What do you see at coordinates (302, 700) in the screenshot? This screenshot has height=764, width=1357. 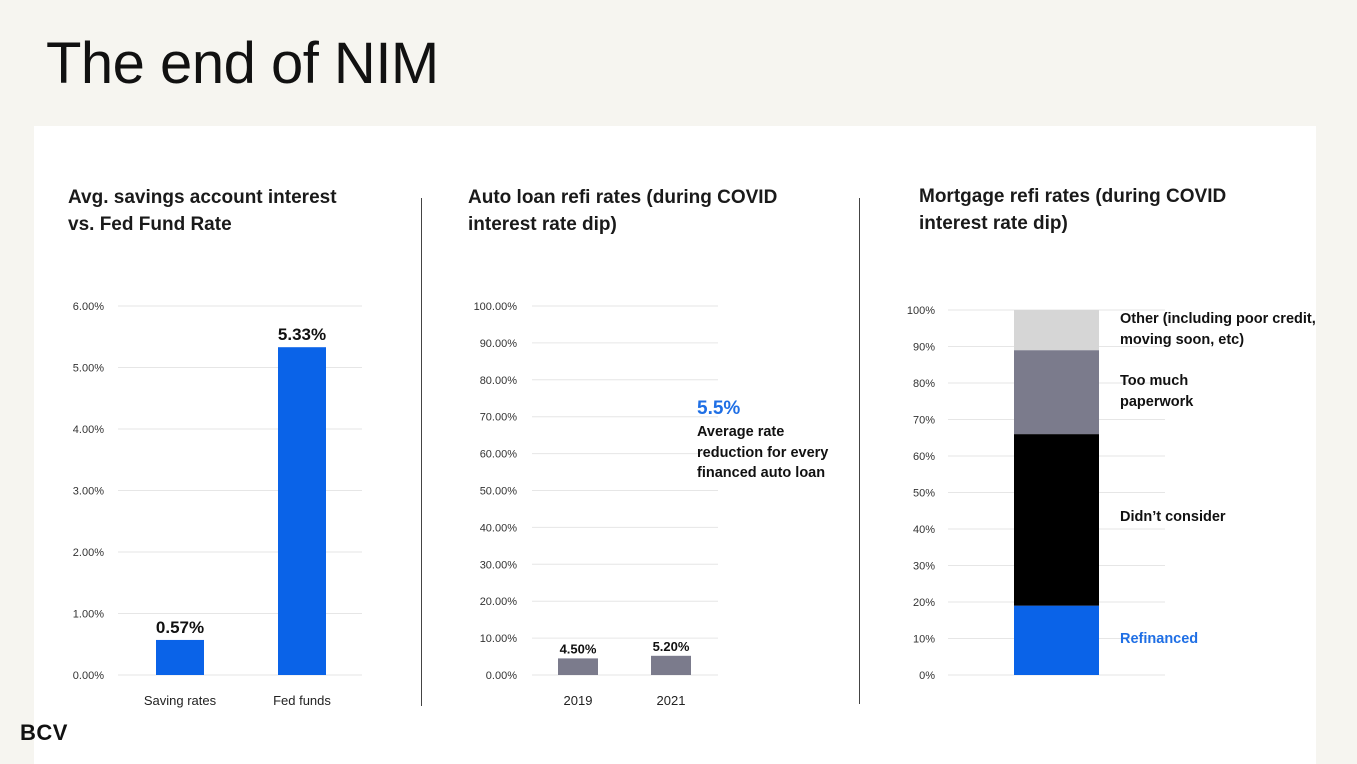 I see `x-category-label: Fed funds` at bounding box center [302, 700].